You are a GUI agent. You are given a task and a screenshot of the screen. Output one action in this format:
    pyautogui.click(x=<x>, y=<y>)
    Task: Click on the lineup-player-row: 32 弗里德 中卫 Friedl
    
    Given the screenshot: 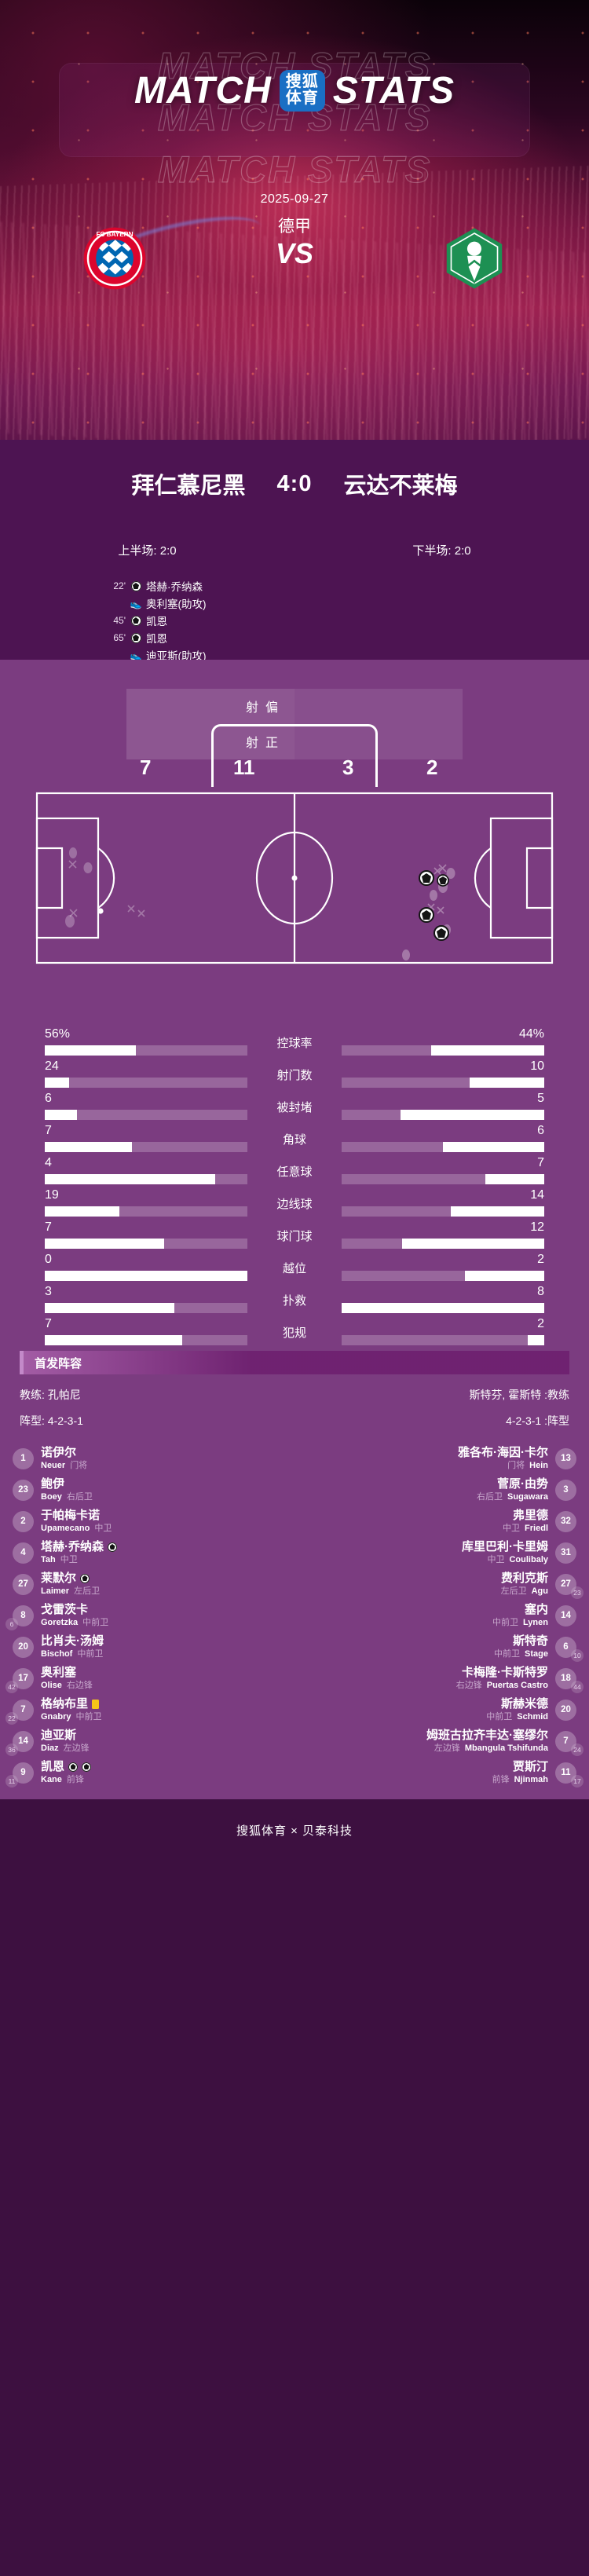 What is the action you would take?
    pyautogui.click(x=441, y=1522)
    